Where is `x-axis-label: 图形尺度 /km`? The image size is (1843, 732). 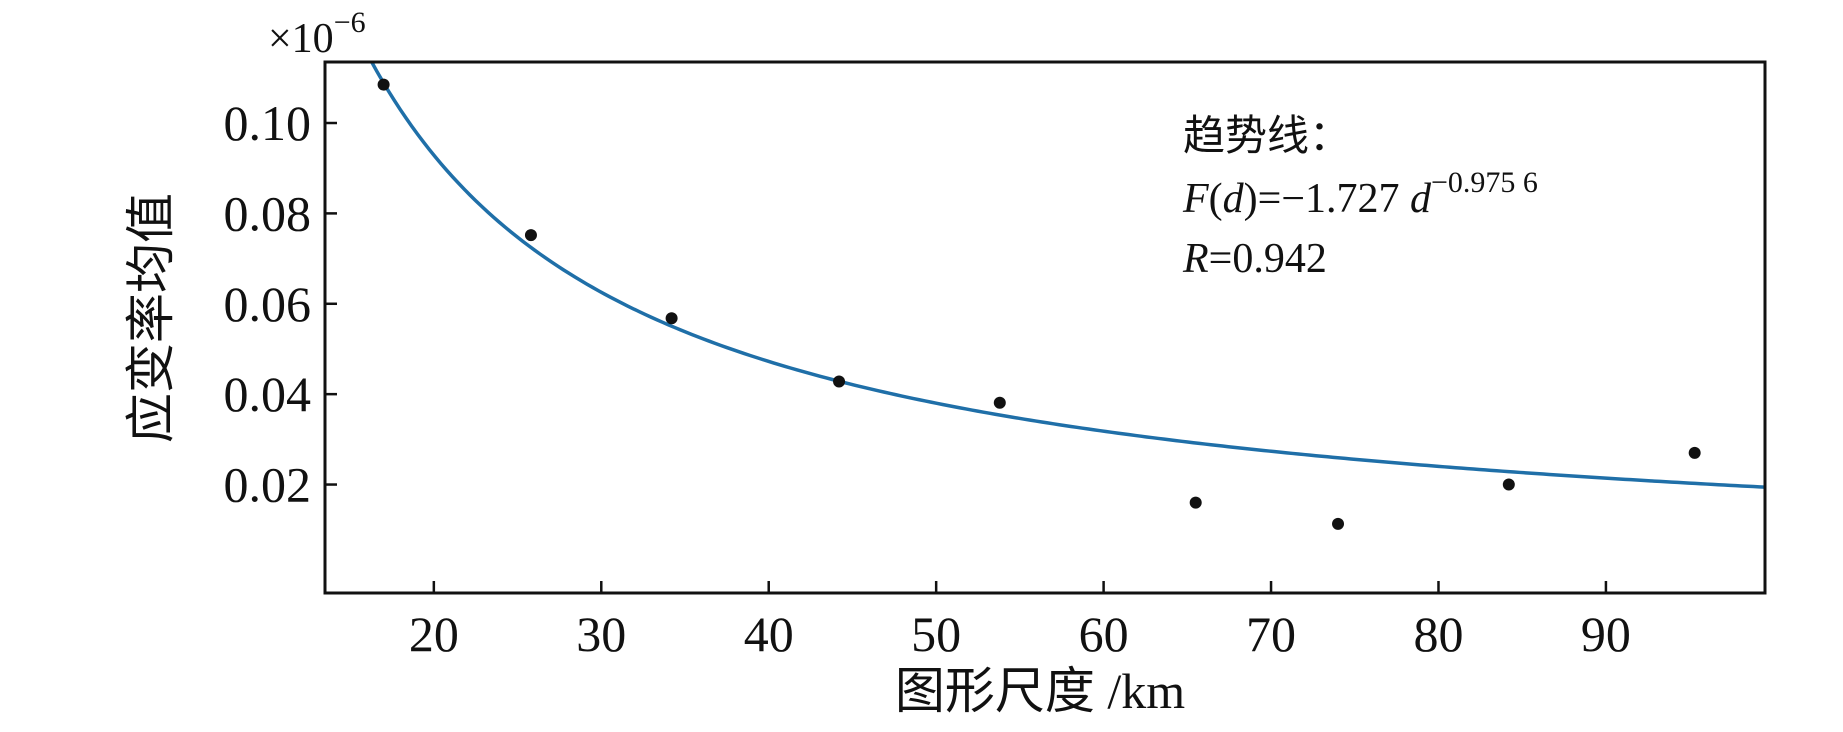 x-axis-label: 图形尺度 /km is located at coordinates (1040, 691).